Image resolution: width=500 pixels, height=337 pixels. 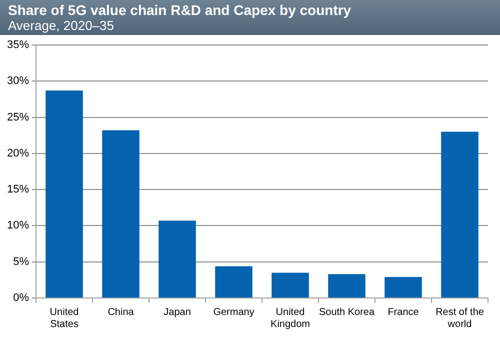 I want to click on x-tick-label: Japan, so click(x=177, y=312).